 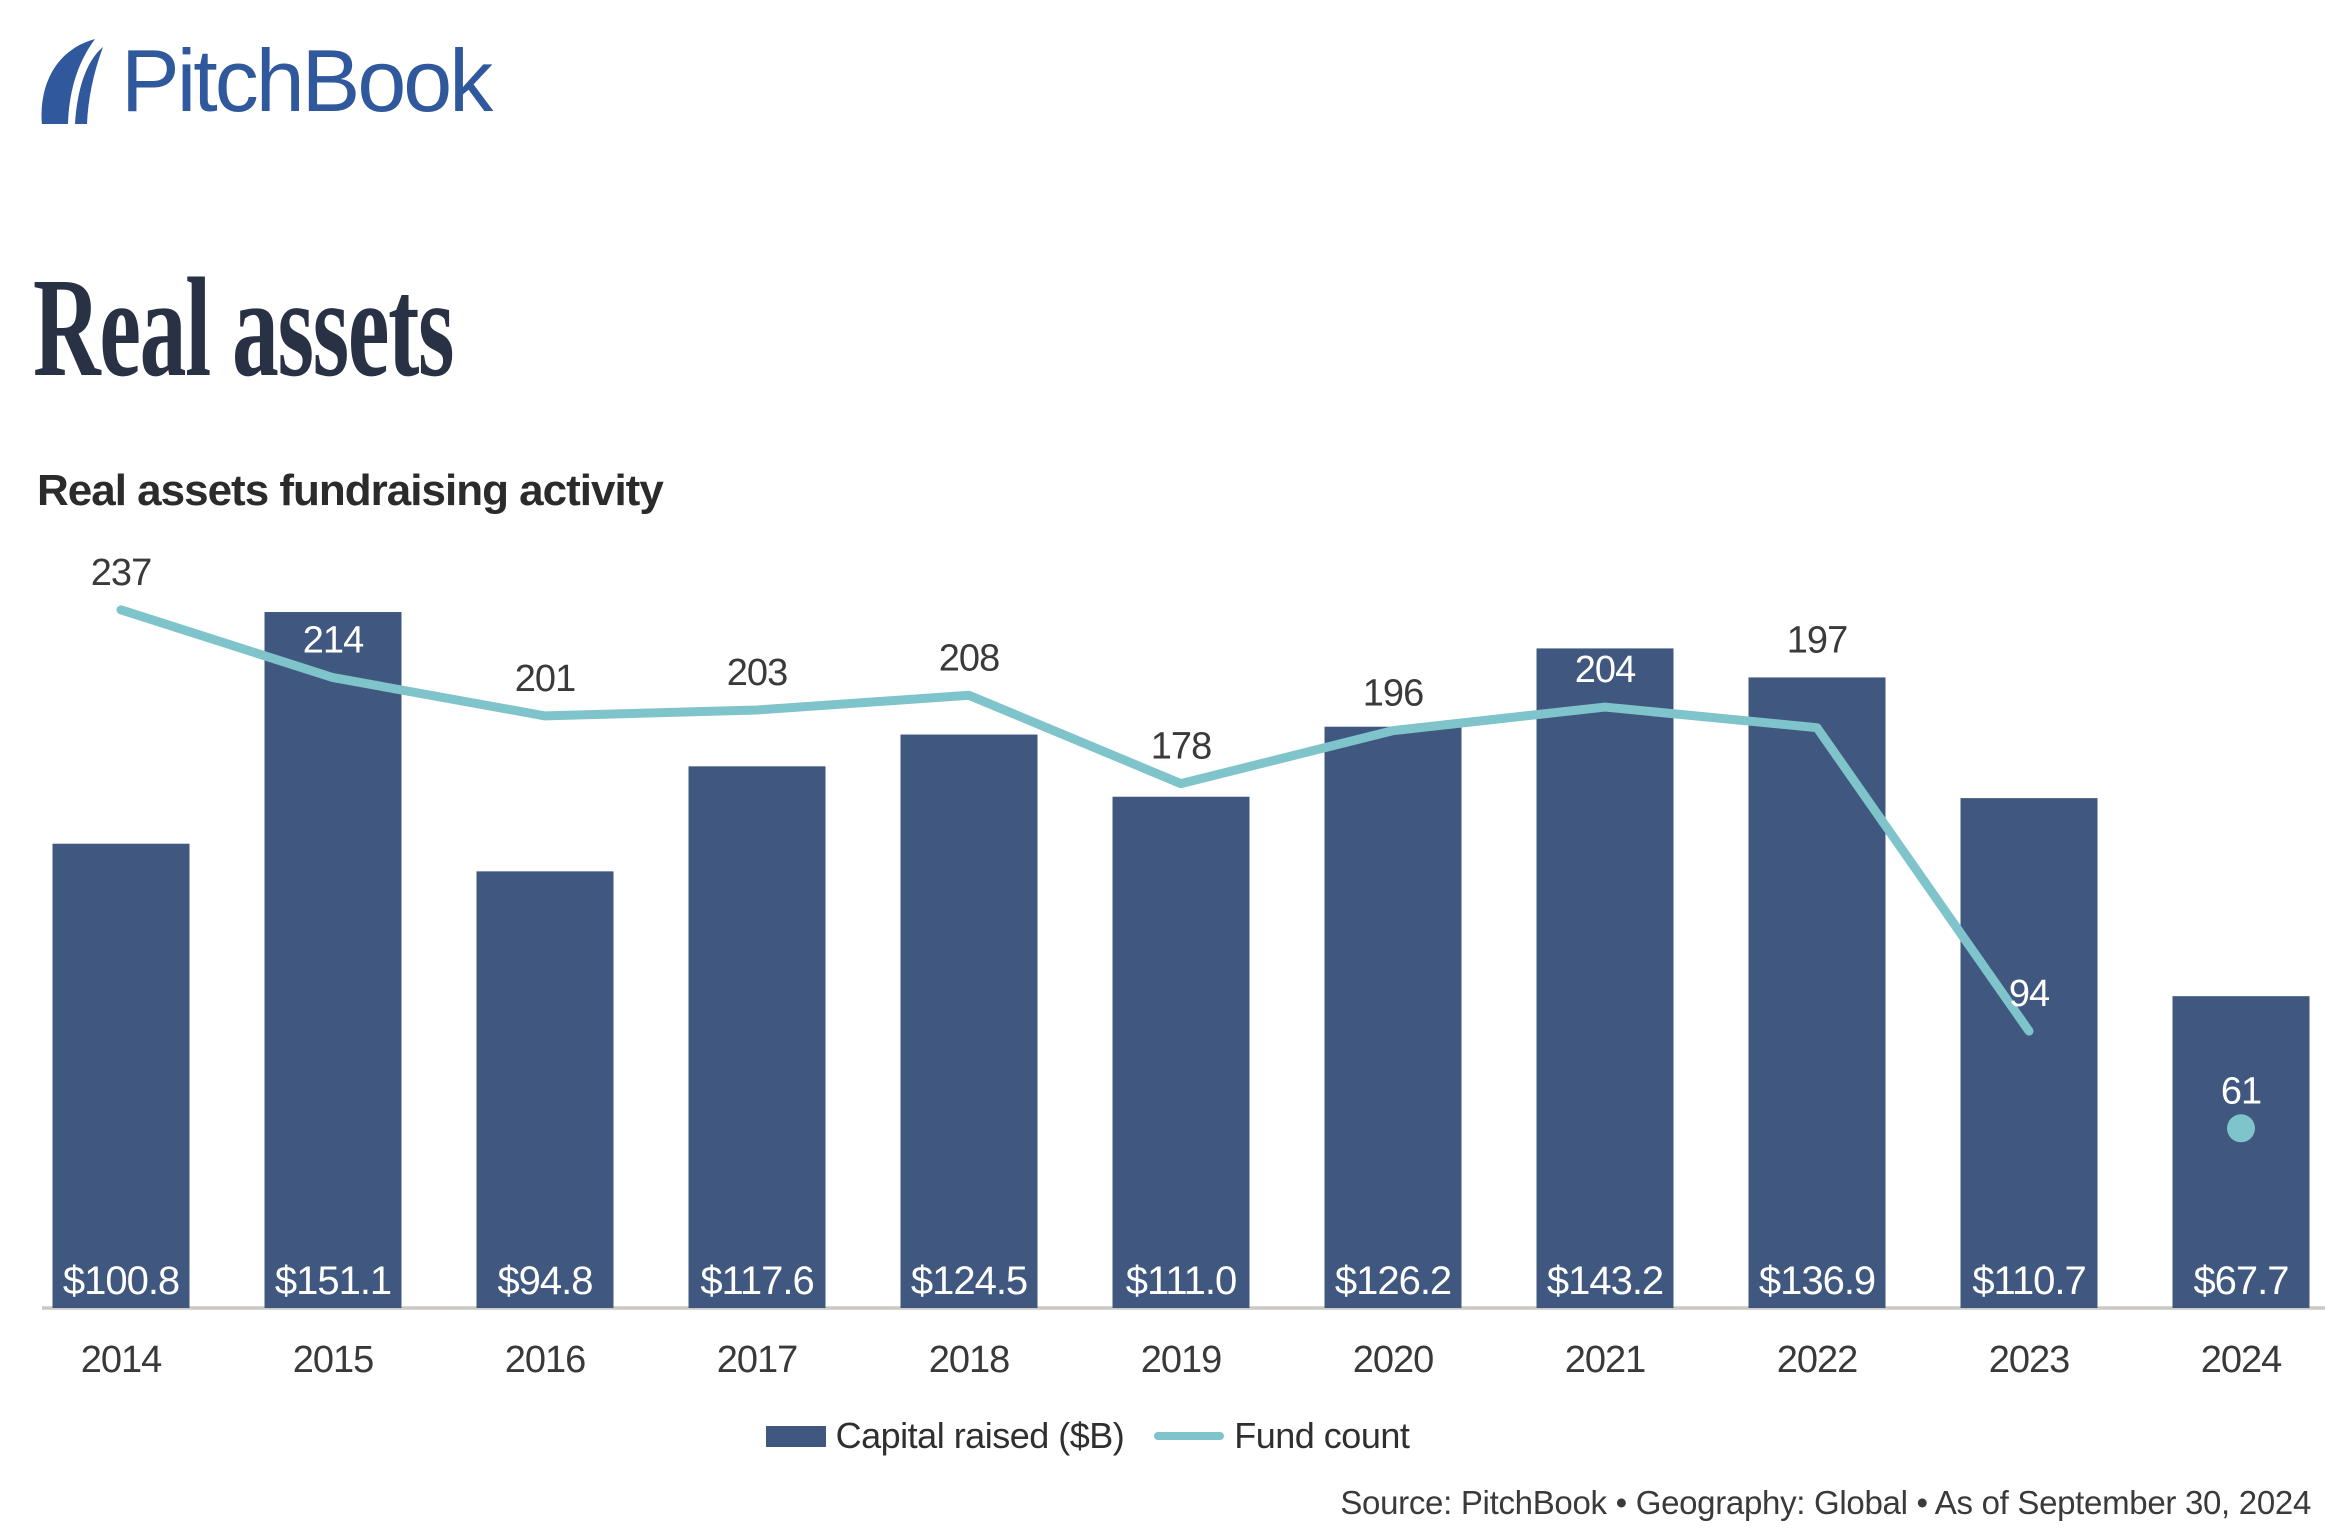 I want to click on bar-2017, so click(x=757, y=1037).